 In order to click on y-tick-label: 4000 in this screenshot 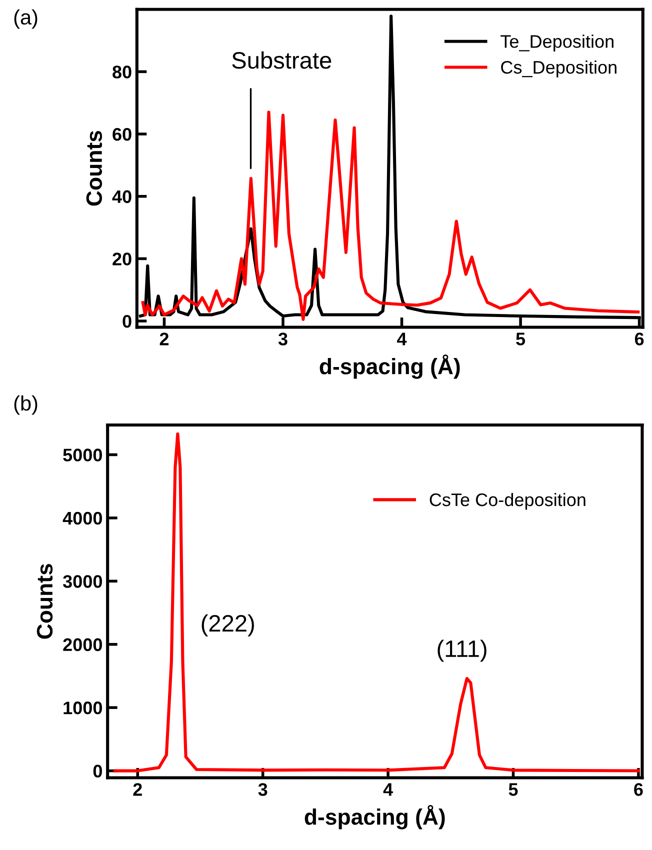, I will do `click(82, 518)`.